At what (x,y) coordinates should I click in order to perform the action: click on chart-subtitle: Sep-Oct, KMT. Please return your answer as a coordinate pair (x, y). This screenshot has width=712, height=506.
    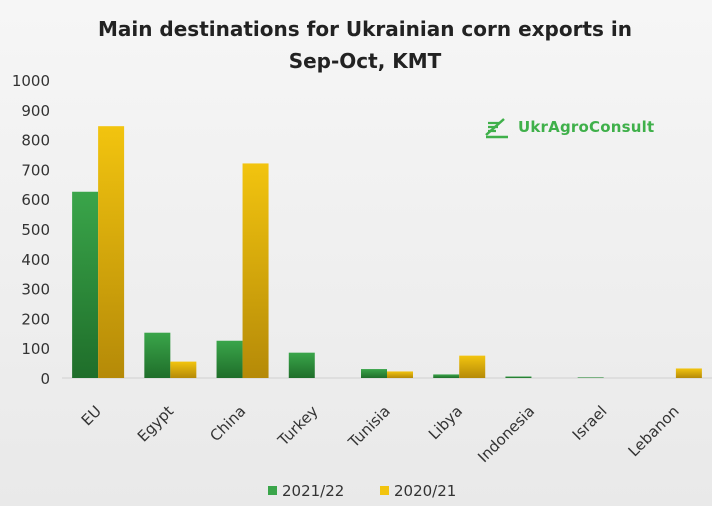
    Looking at the image, I should click on (365, 61).